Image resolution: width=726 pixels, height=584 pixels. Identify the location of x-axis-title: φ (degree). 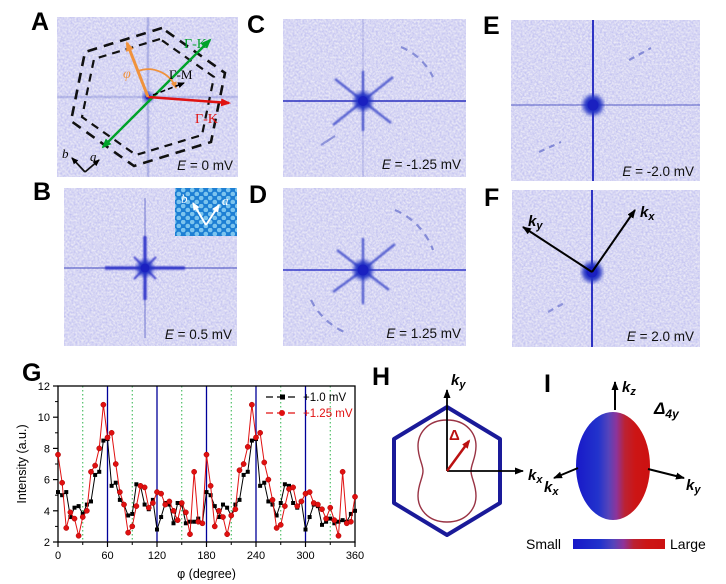
(206, 573).